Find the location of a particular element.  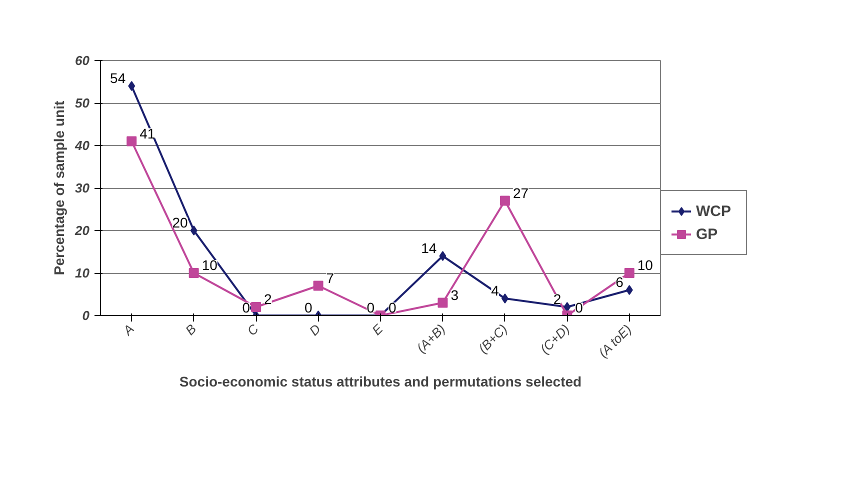

x-tick-label: E is located at coordinates (377, 329).